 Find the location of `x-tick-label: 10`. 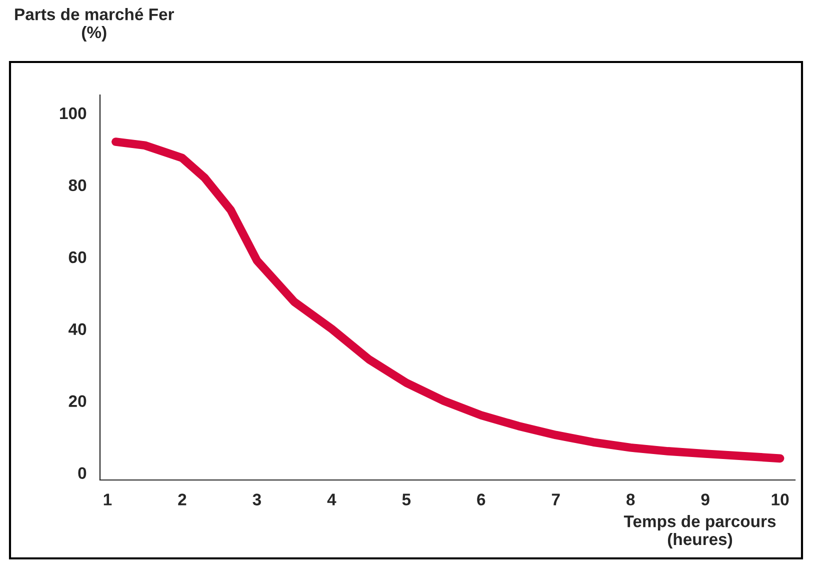

x-tick-label: 10 is located at coordinates (780, 500).